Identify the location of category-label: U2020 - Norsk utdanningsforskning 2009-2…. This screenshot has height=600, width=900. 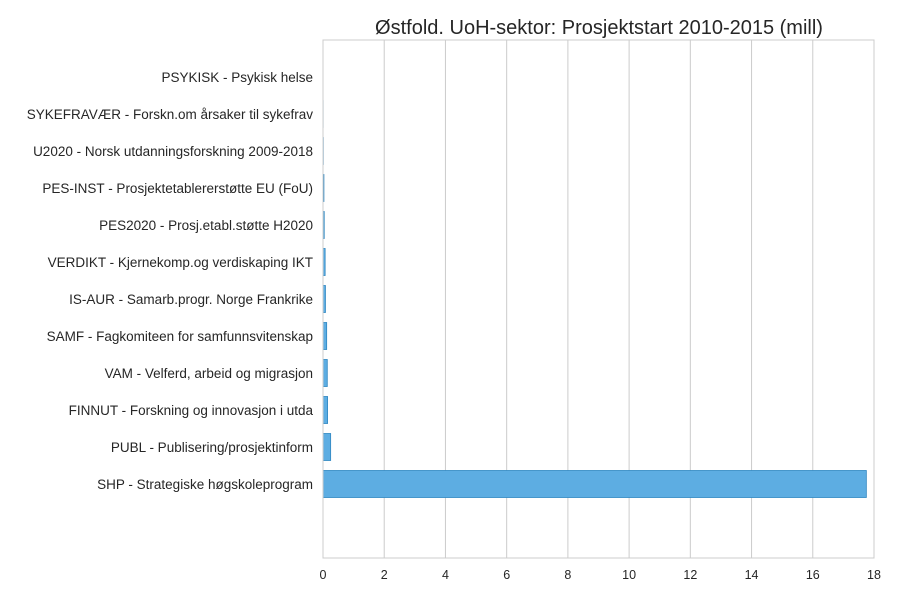
(173, 151).